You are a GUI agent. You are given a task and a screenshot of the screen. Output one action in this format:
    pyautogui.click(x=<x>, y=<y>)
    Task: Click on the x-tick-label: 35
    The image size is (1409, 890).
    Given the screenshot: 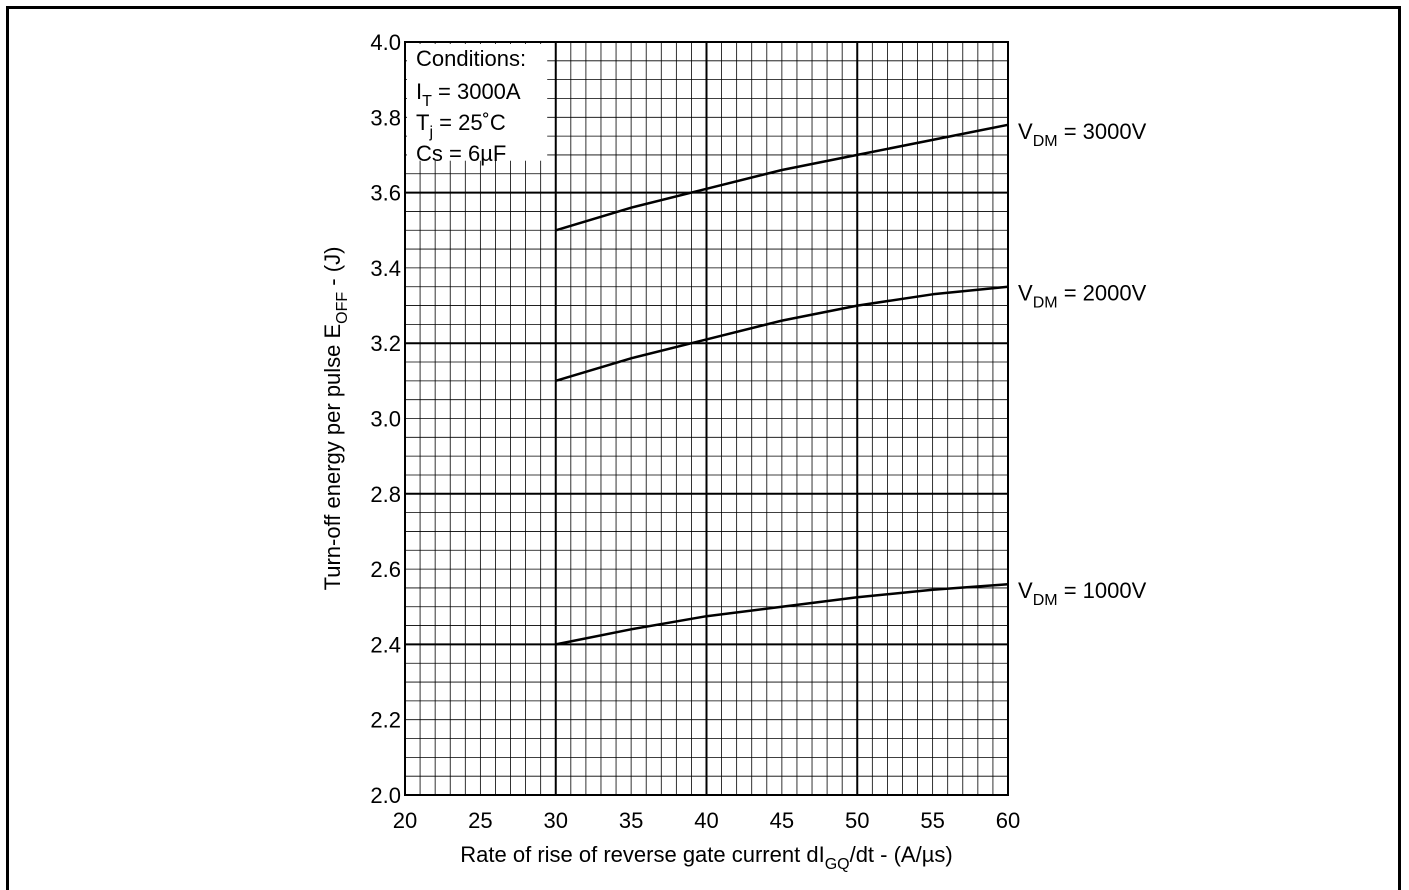 What is the action you would take?
    pyautogui.click(x=631, y=820)
    